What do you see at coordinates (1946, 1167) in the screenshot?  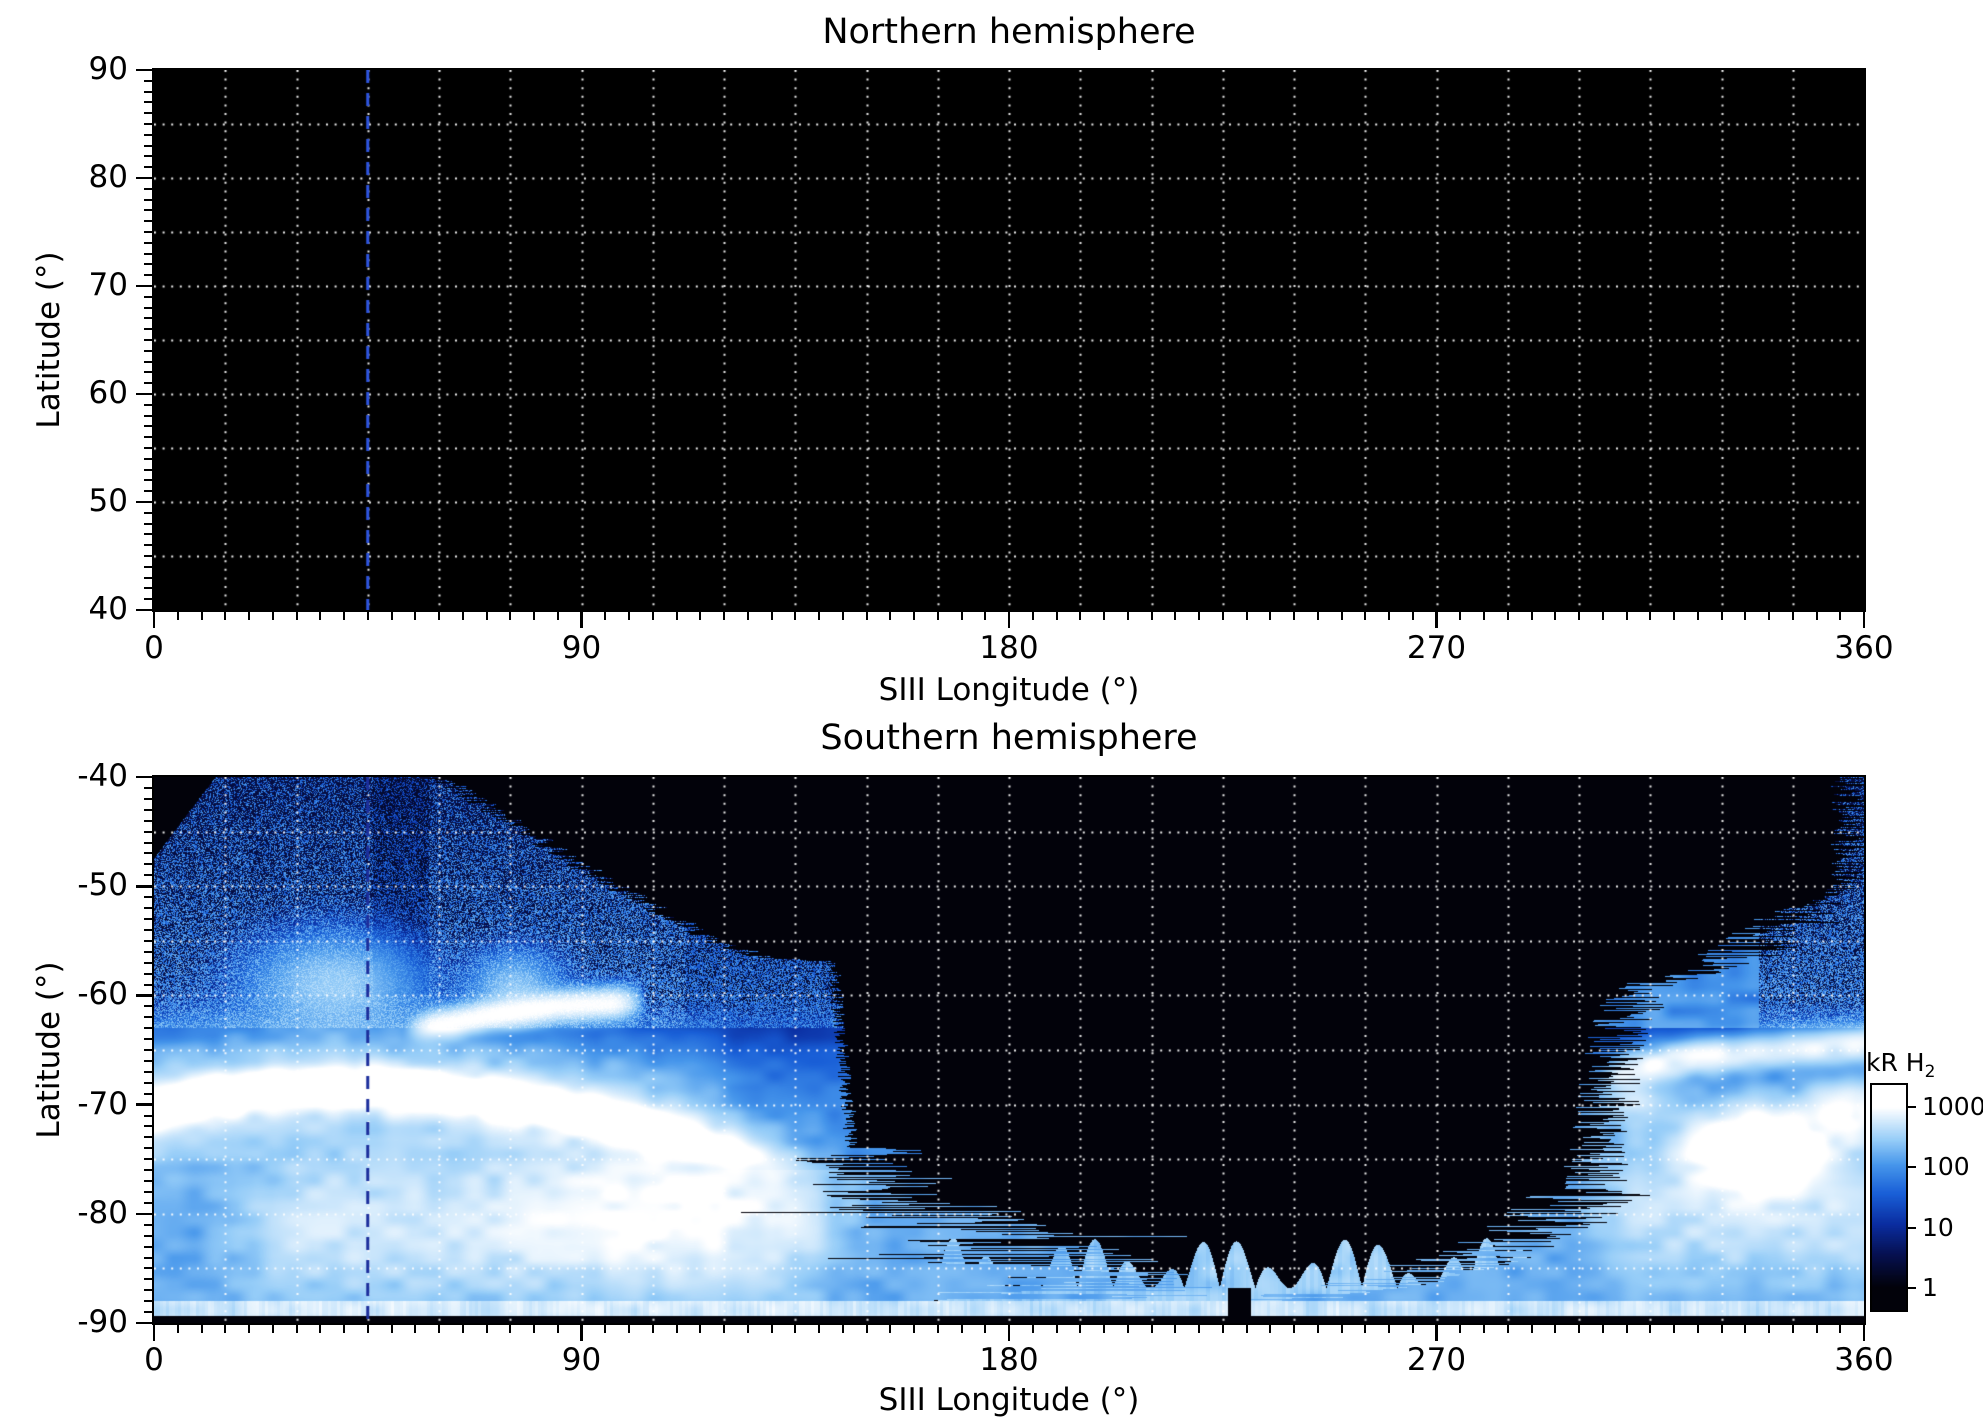 I see `colorbar-tick-label: 100` at bounding box center [1946, 1167].